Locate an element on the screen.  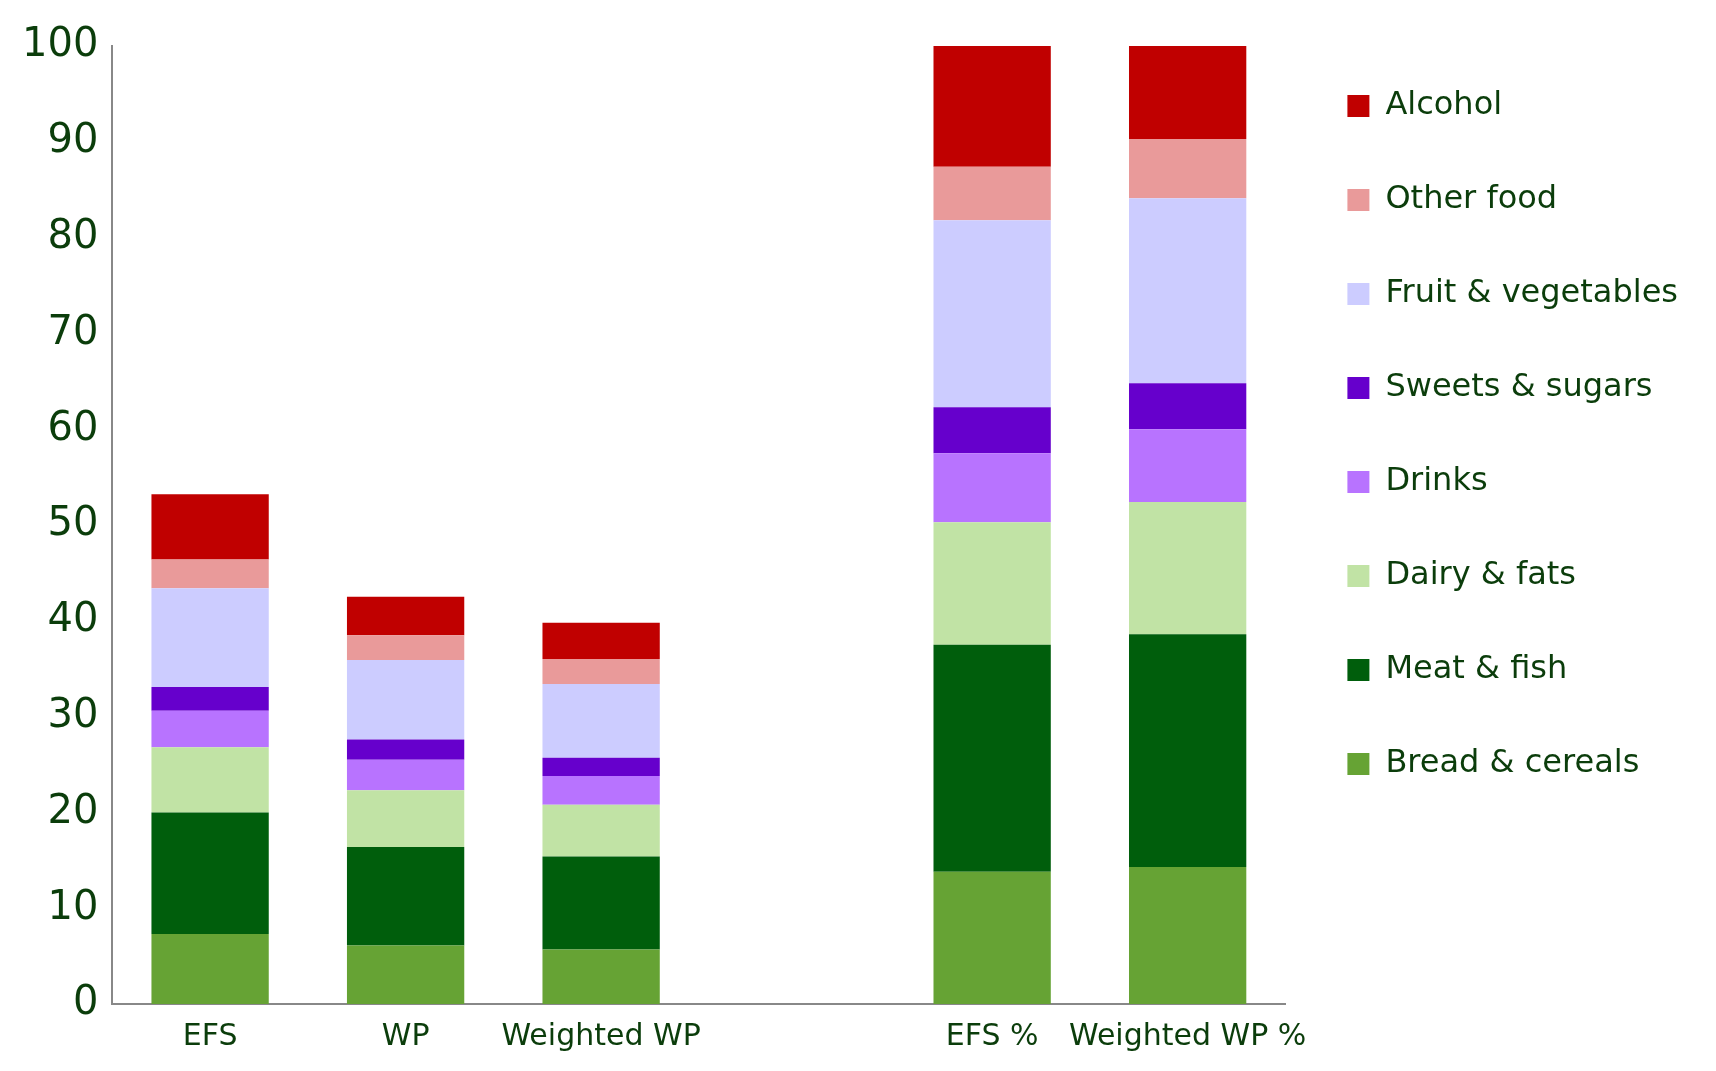
y-tick-label: 10 is located at coordinates (73, 904).